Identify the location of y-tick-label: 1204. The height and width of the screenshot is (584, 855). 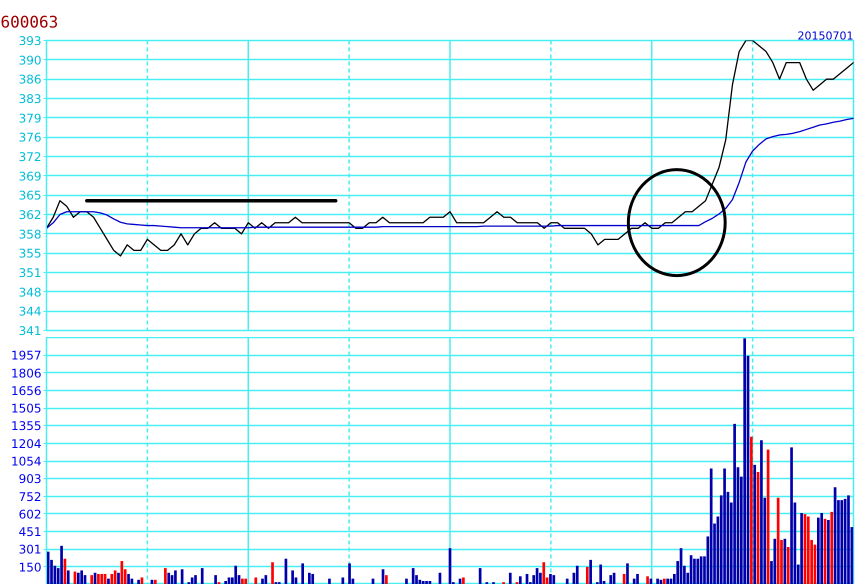
(26, 443).